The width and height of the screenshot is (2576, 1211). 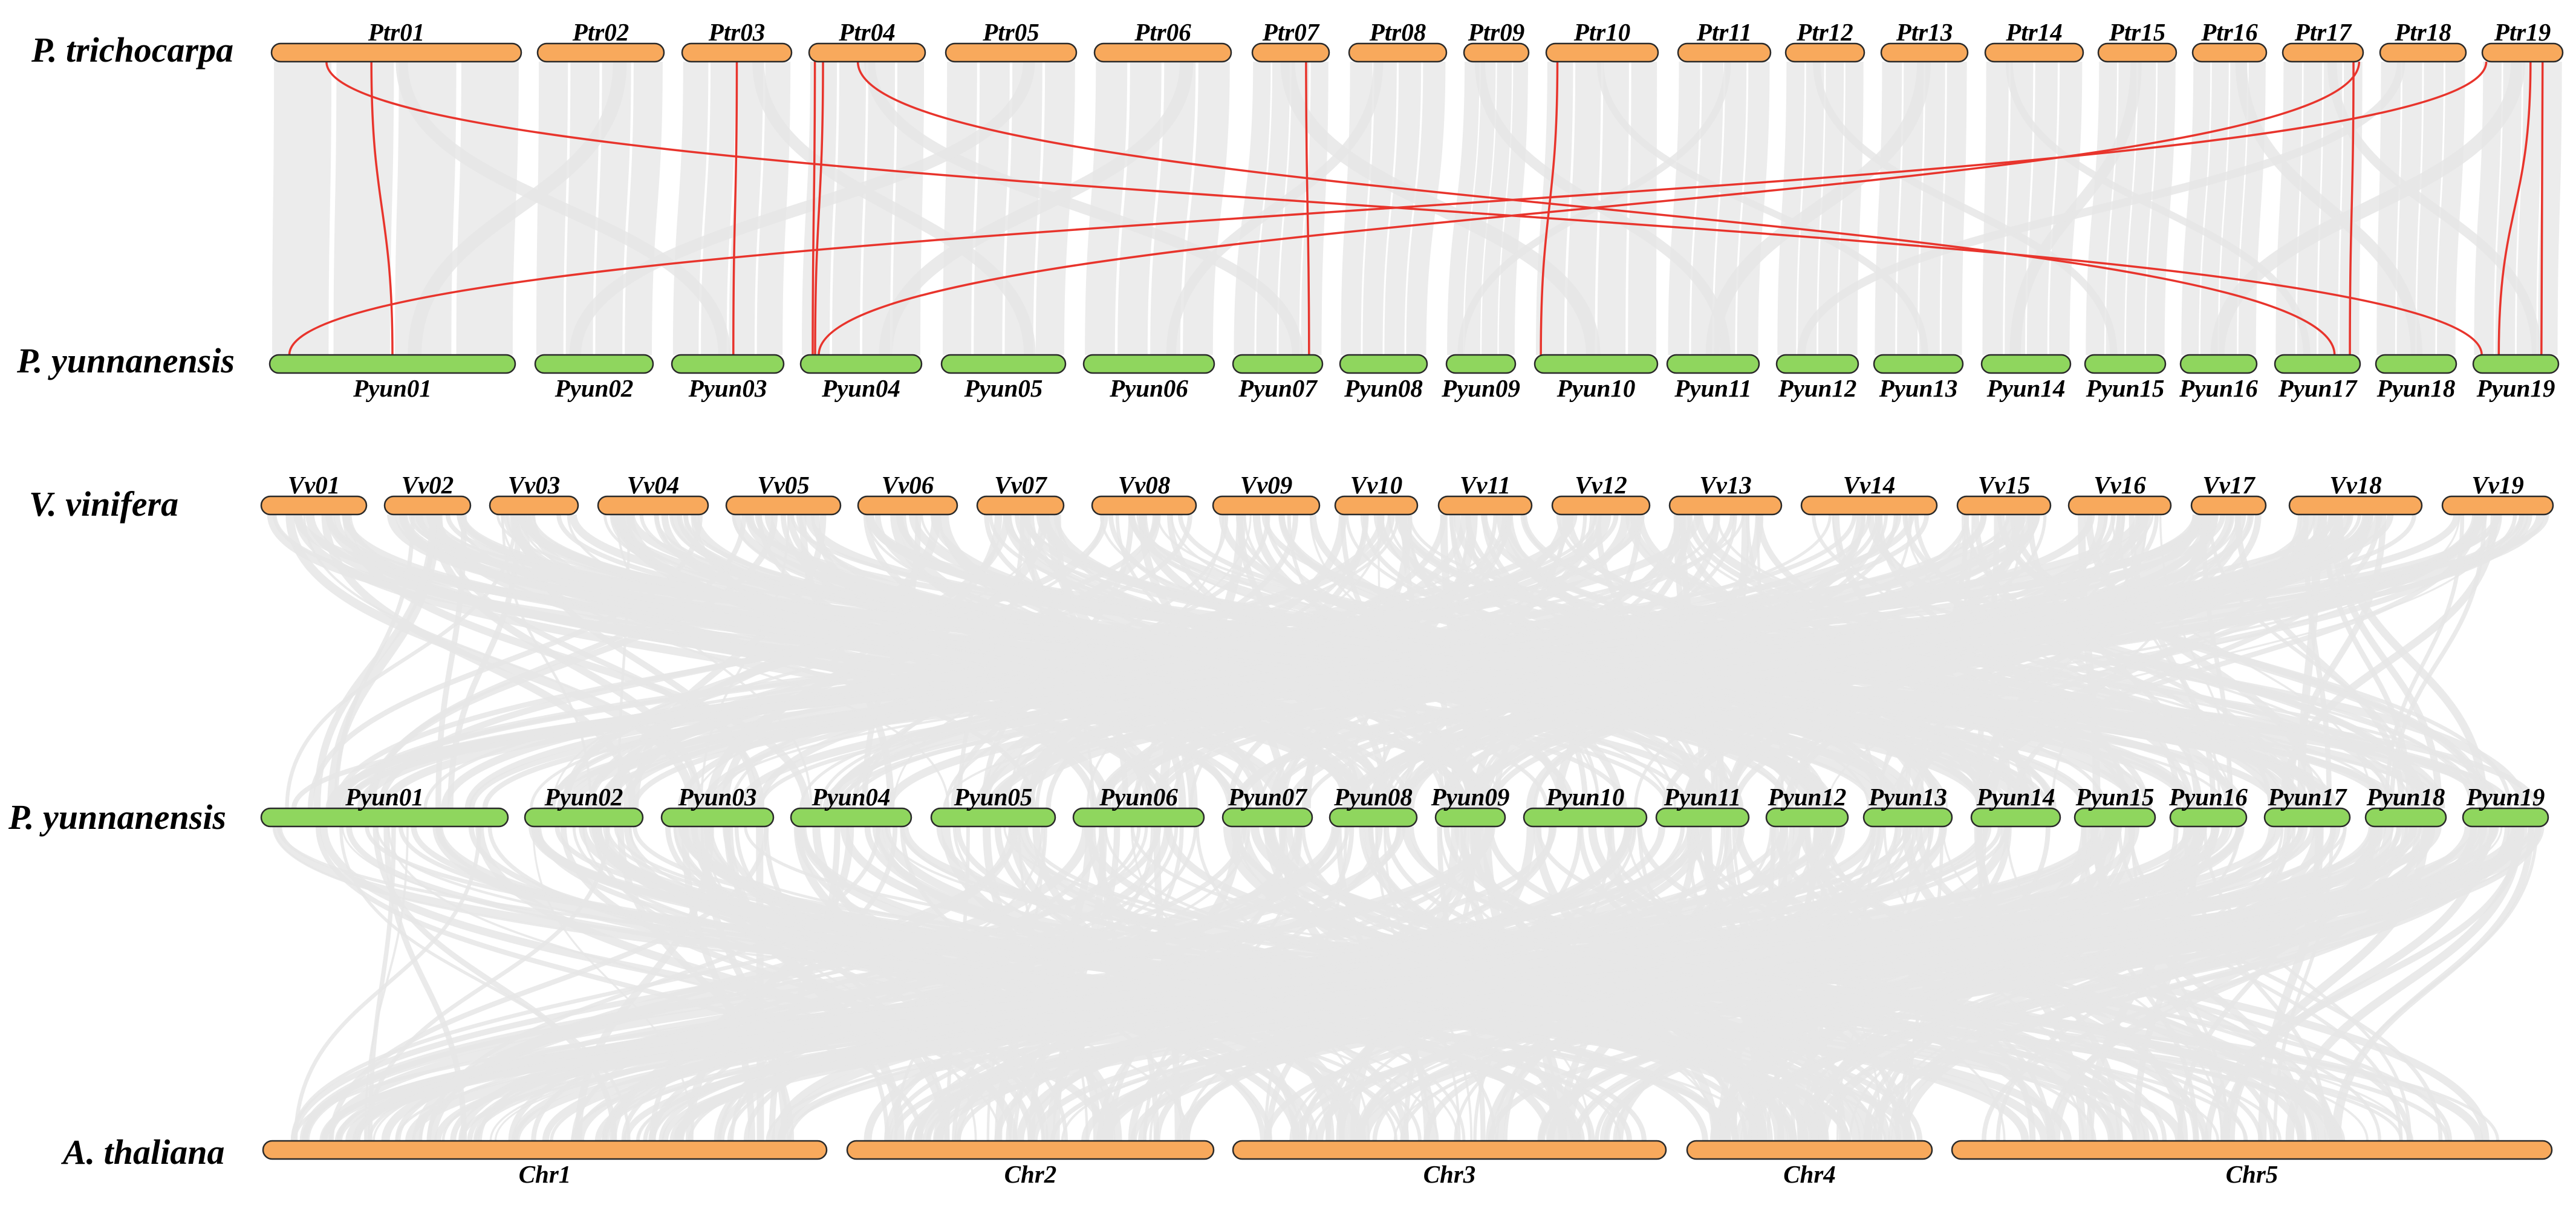 I want to click on chromosome-label-ptr-ptr09: Ptr09, so click(x=1496, y=32).